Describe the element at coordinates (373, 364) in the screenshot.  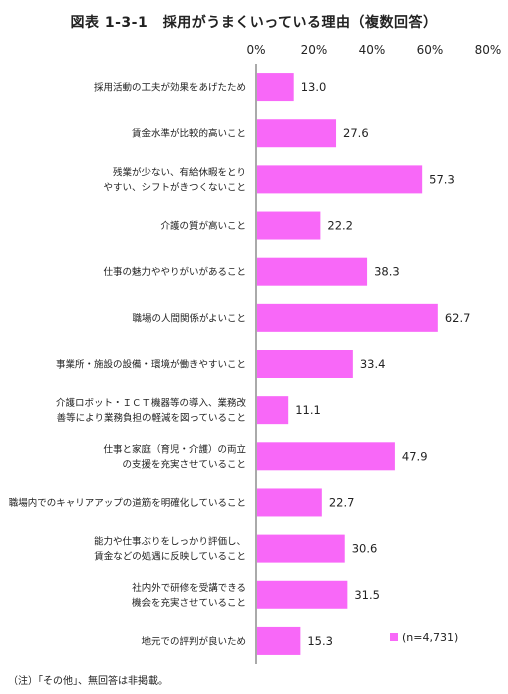
I see `data-label: 33.4` at that location.